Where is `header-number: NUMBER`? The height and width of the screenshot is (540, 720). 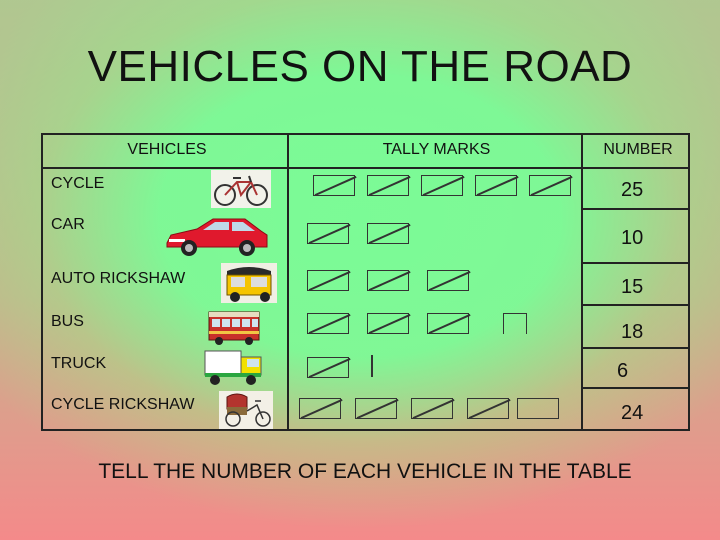 header-number: NUMBER is located at coordinates (638, 149).